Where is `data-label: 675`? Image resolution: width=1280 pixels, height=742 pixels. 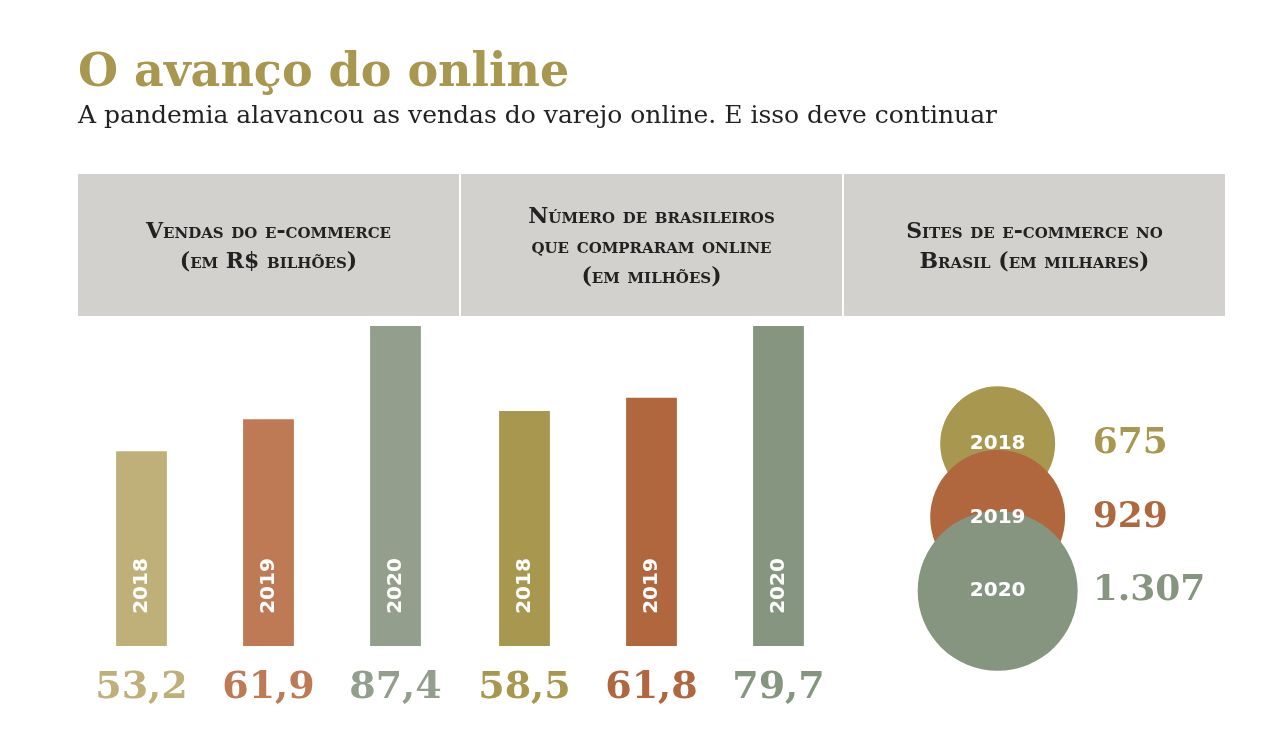 data-label: 675 is located at coordinates (1130, 440).